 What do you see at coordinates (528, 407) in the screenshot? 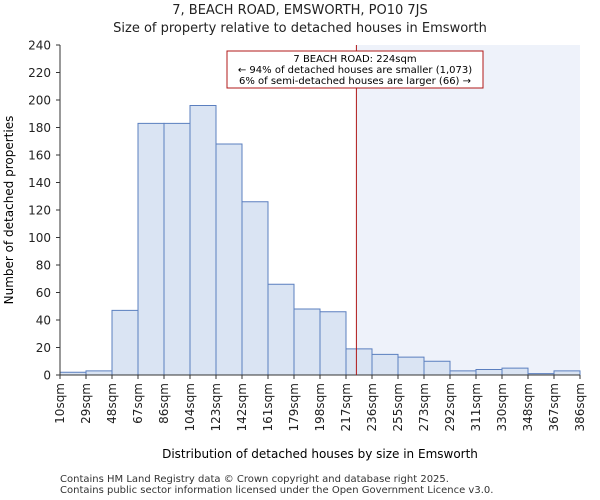
I see `x-tick-label-348sqm: 348sqm` at bounding box center [528, 407].